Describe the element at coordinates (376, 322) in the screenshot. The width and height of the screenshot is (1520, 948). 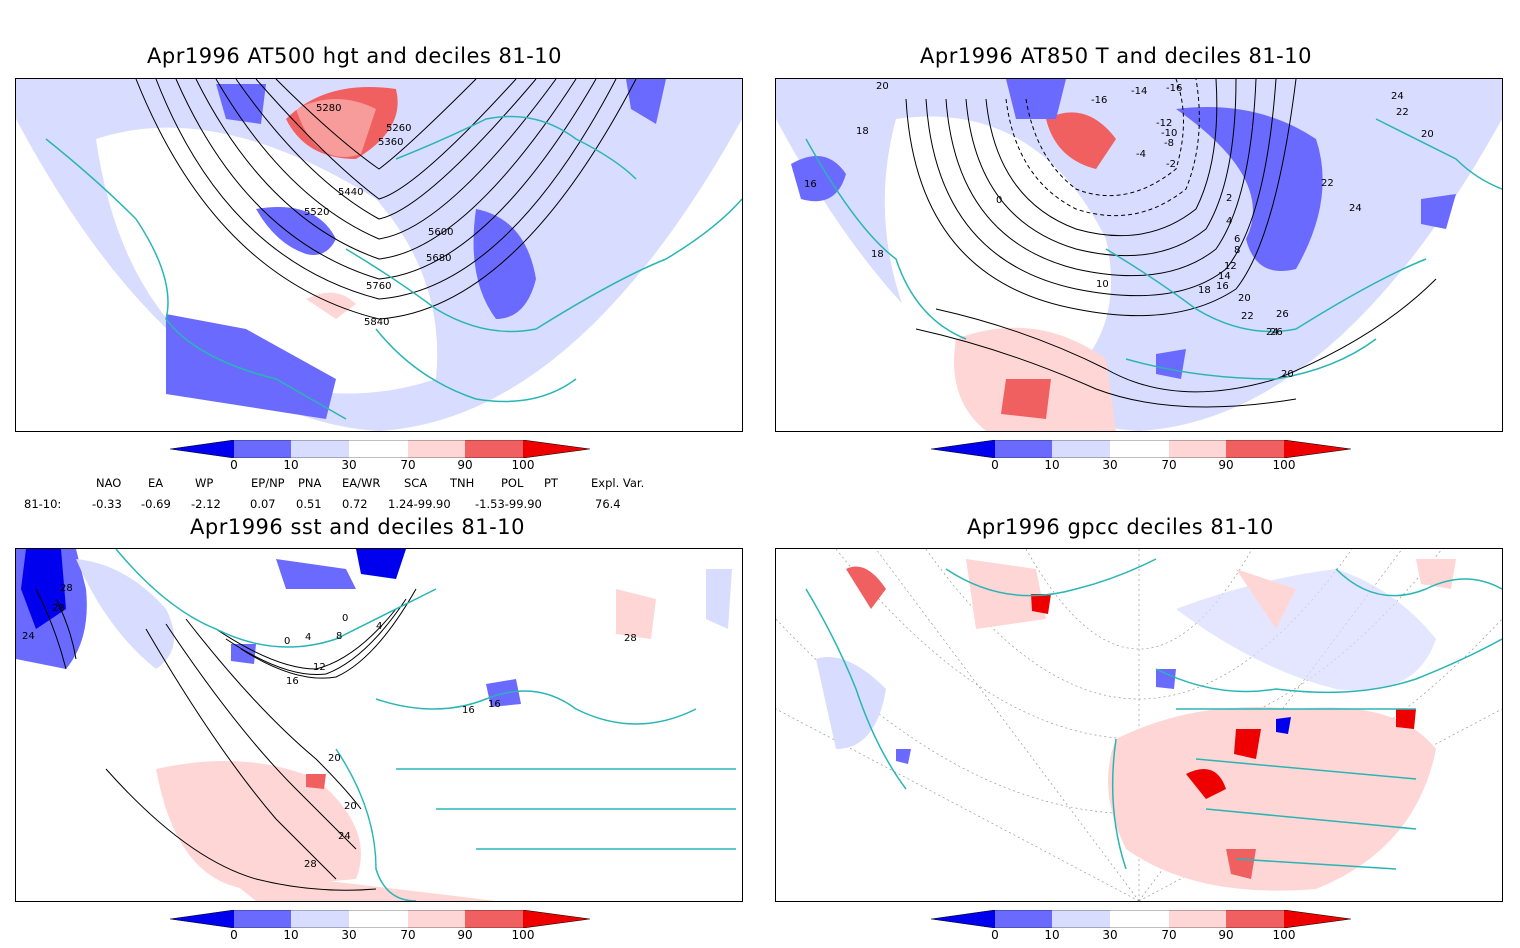
I see `contour-label: 5840` at that location.